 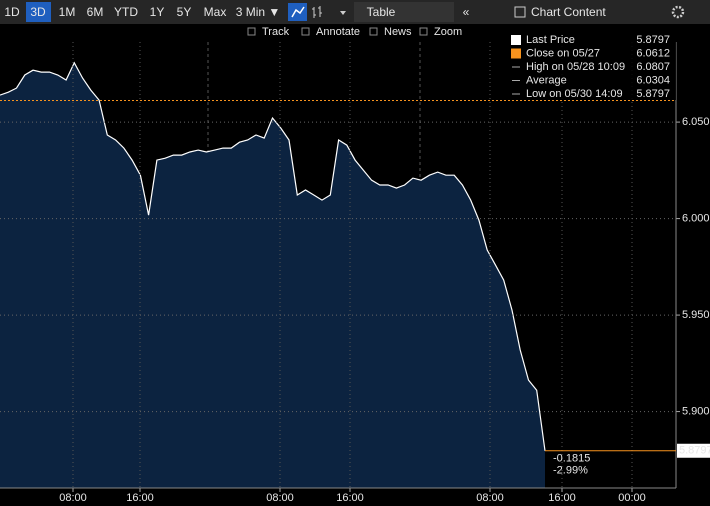 I want to click on legend-name: Low on 05/30 14:09, so click(x=574, y=94).